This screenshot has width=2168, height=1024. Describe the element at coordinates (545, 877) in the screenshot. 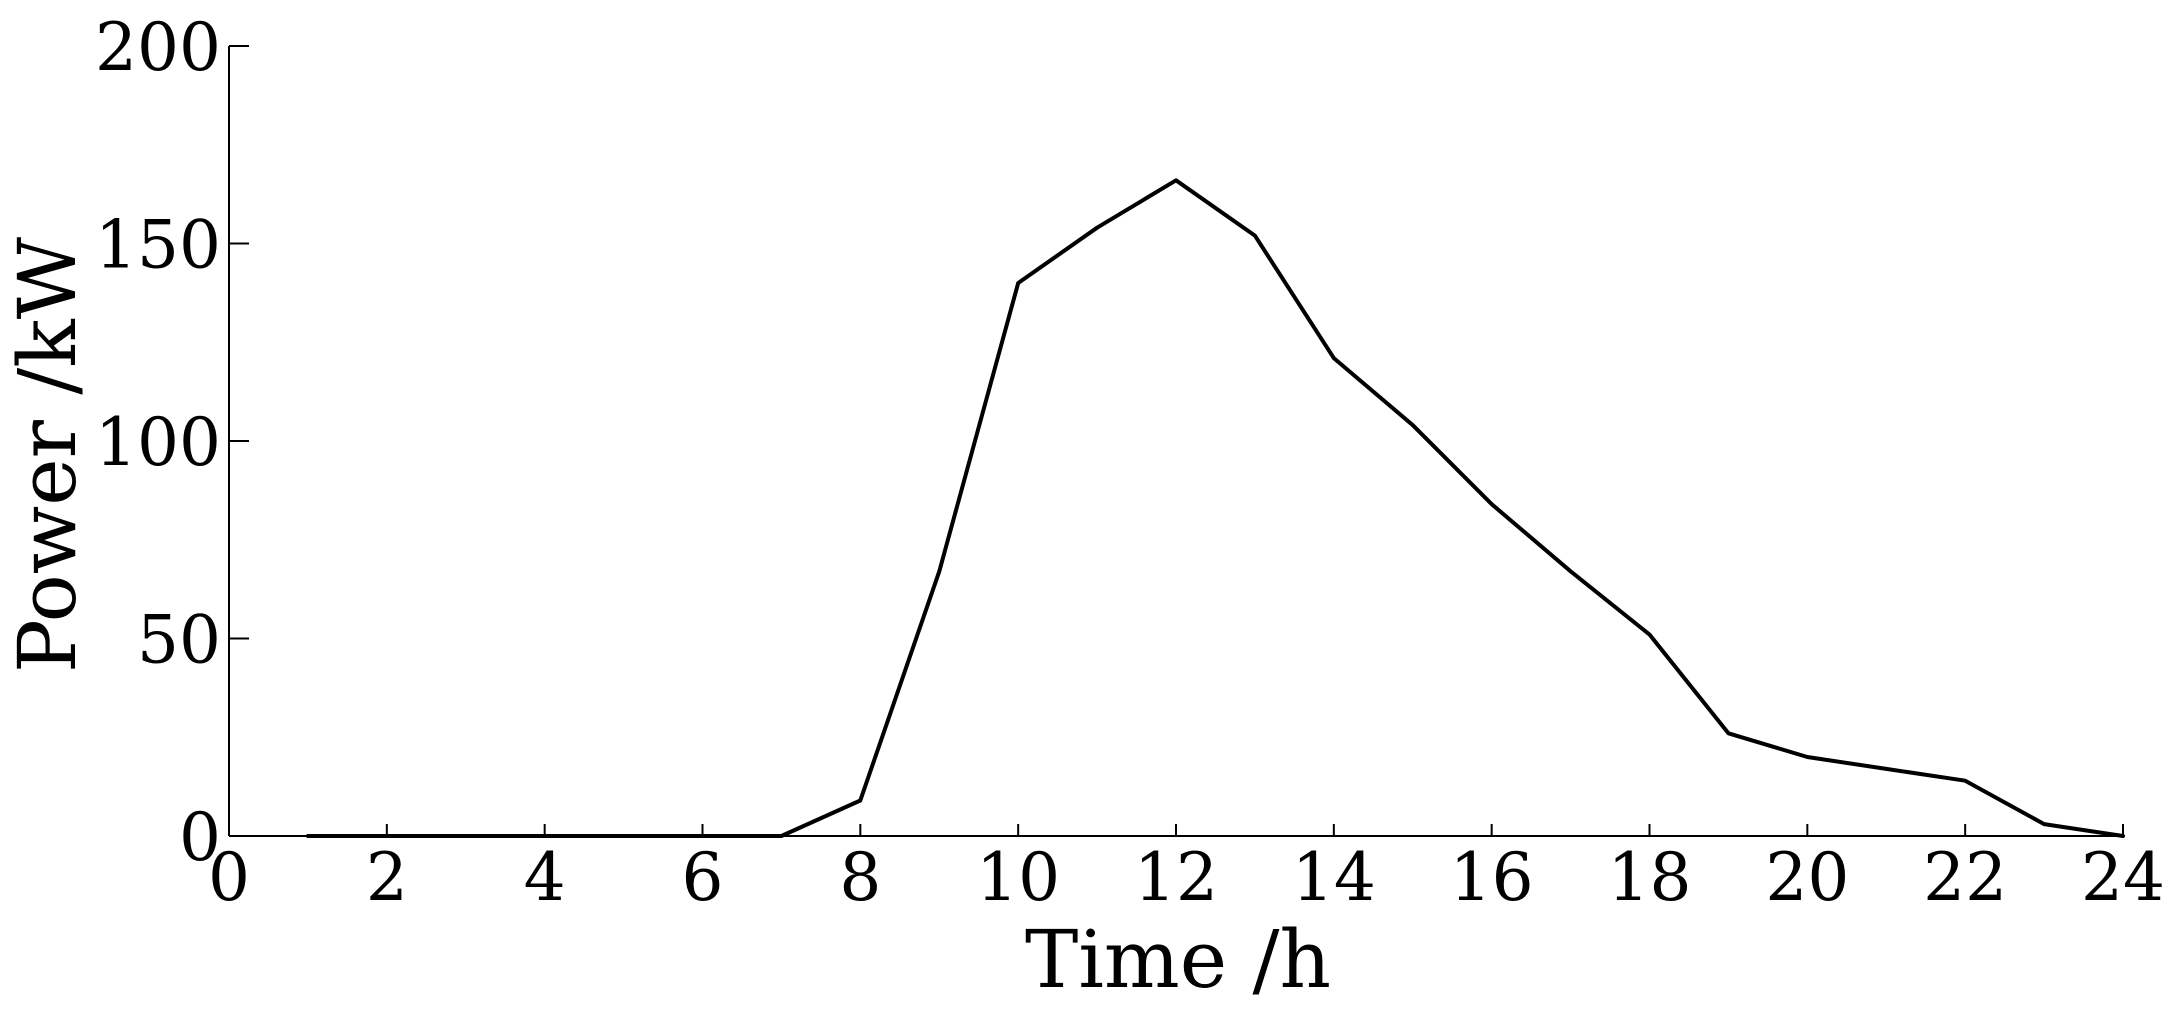

I see `x-tick-label: 4` at that location.